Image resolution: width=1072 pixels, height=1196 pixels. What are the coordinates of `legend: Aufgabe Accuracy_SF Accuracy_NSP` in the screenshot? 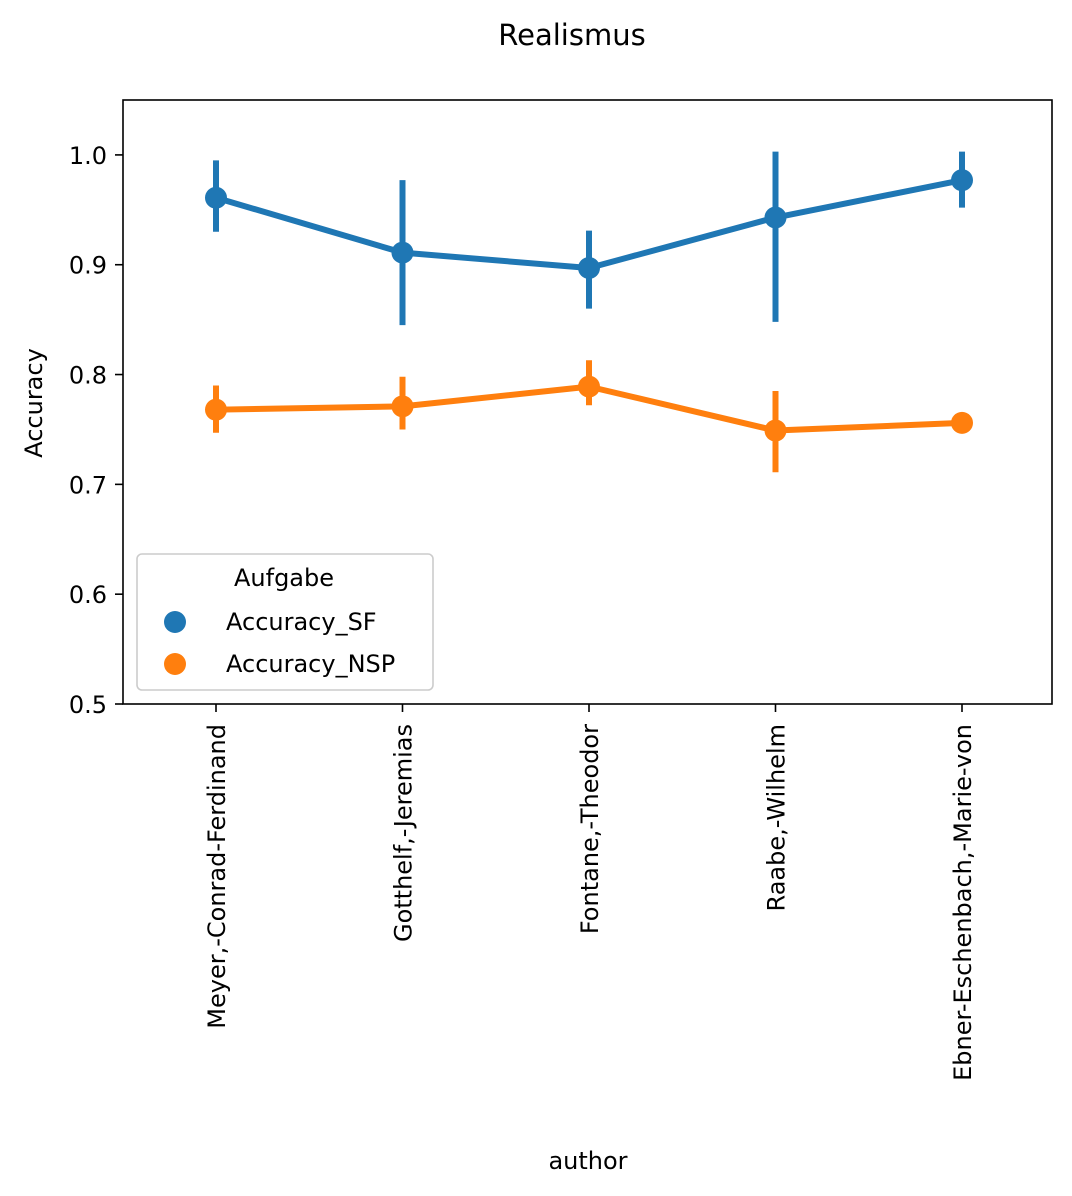 It's located at (285, 622).